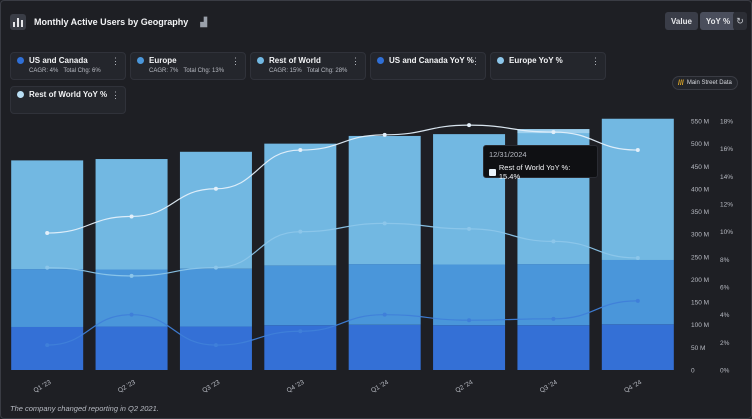 The height and width of the screenshot is (419, 752). I want to click on y2-tick-label: 0%, so click(725, 371).